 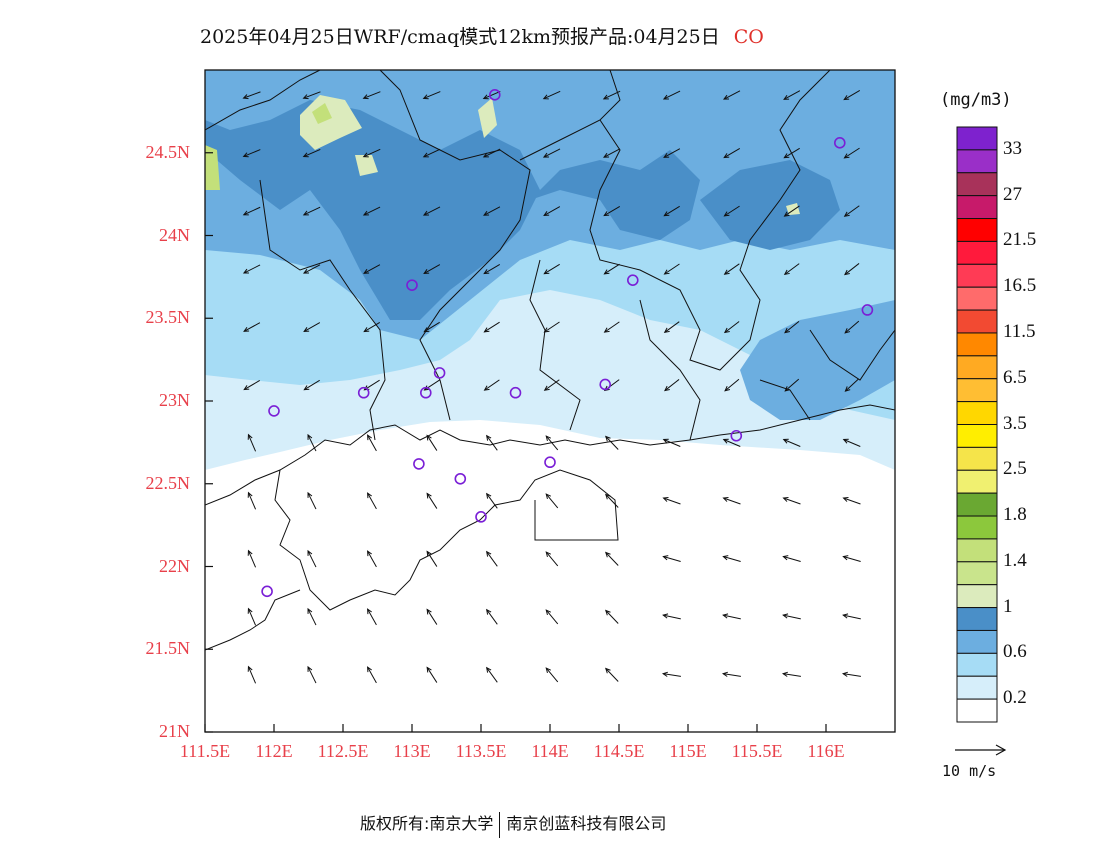 What do you see at coordinates (619, 751) in the screenshot?
I see `lon-label: 114.5E` at bounding box center [619, 751].